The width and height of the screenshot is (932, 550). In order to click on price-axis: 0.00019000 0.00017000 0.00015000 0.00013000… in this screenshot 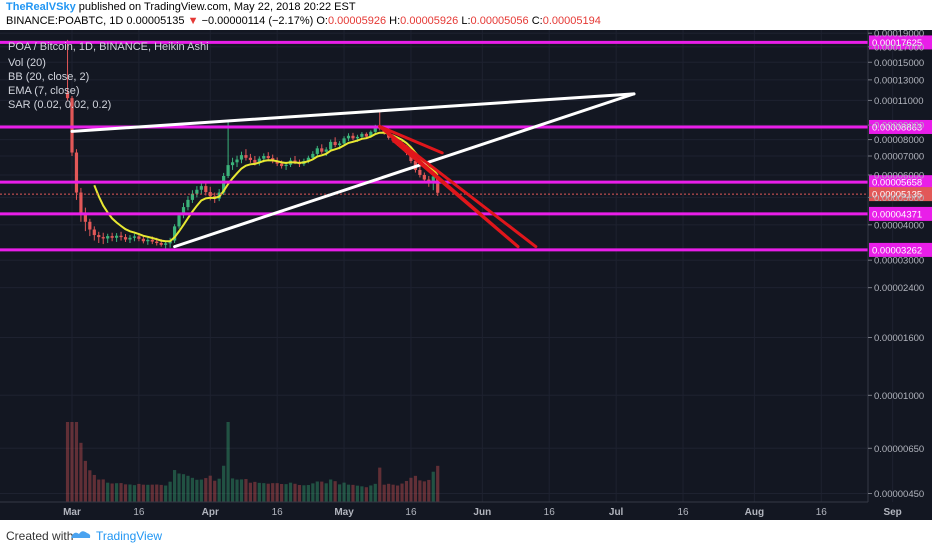, I will do `click(895, 265)`.